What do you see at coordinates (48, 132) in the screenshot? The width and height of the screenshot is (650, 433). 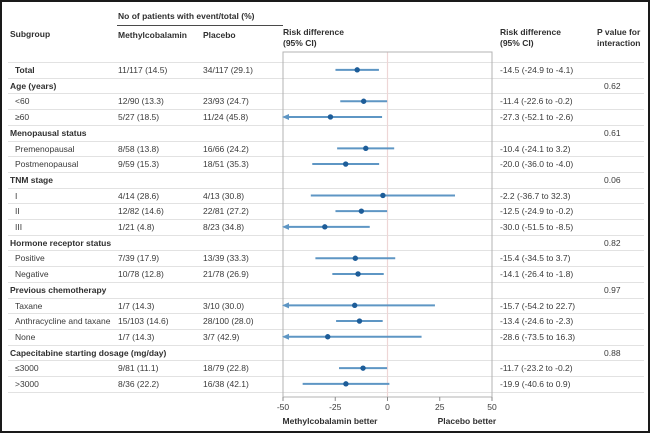 I see `subgroup-label: Menopausal status` at bounding box center [48, 132].